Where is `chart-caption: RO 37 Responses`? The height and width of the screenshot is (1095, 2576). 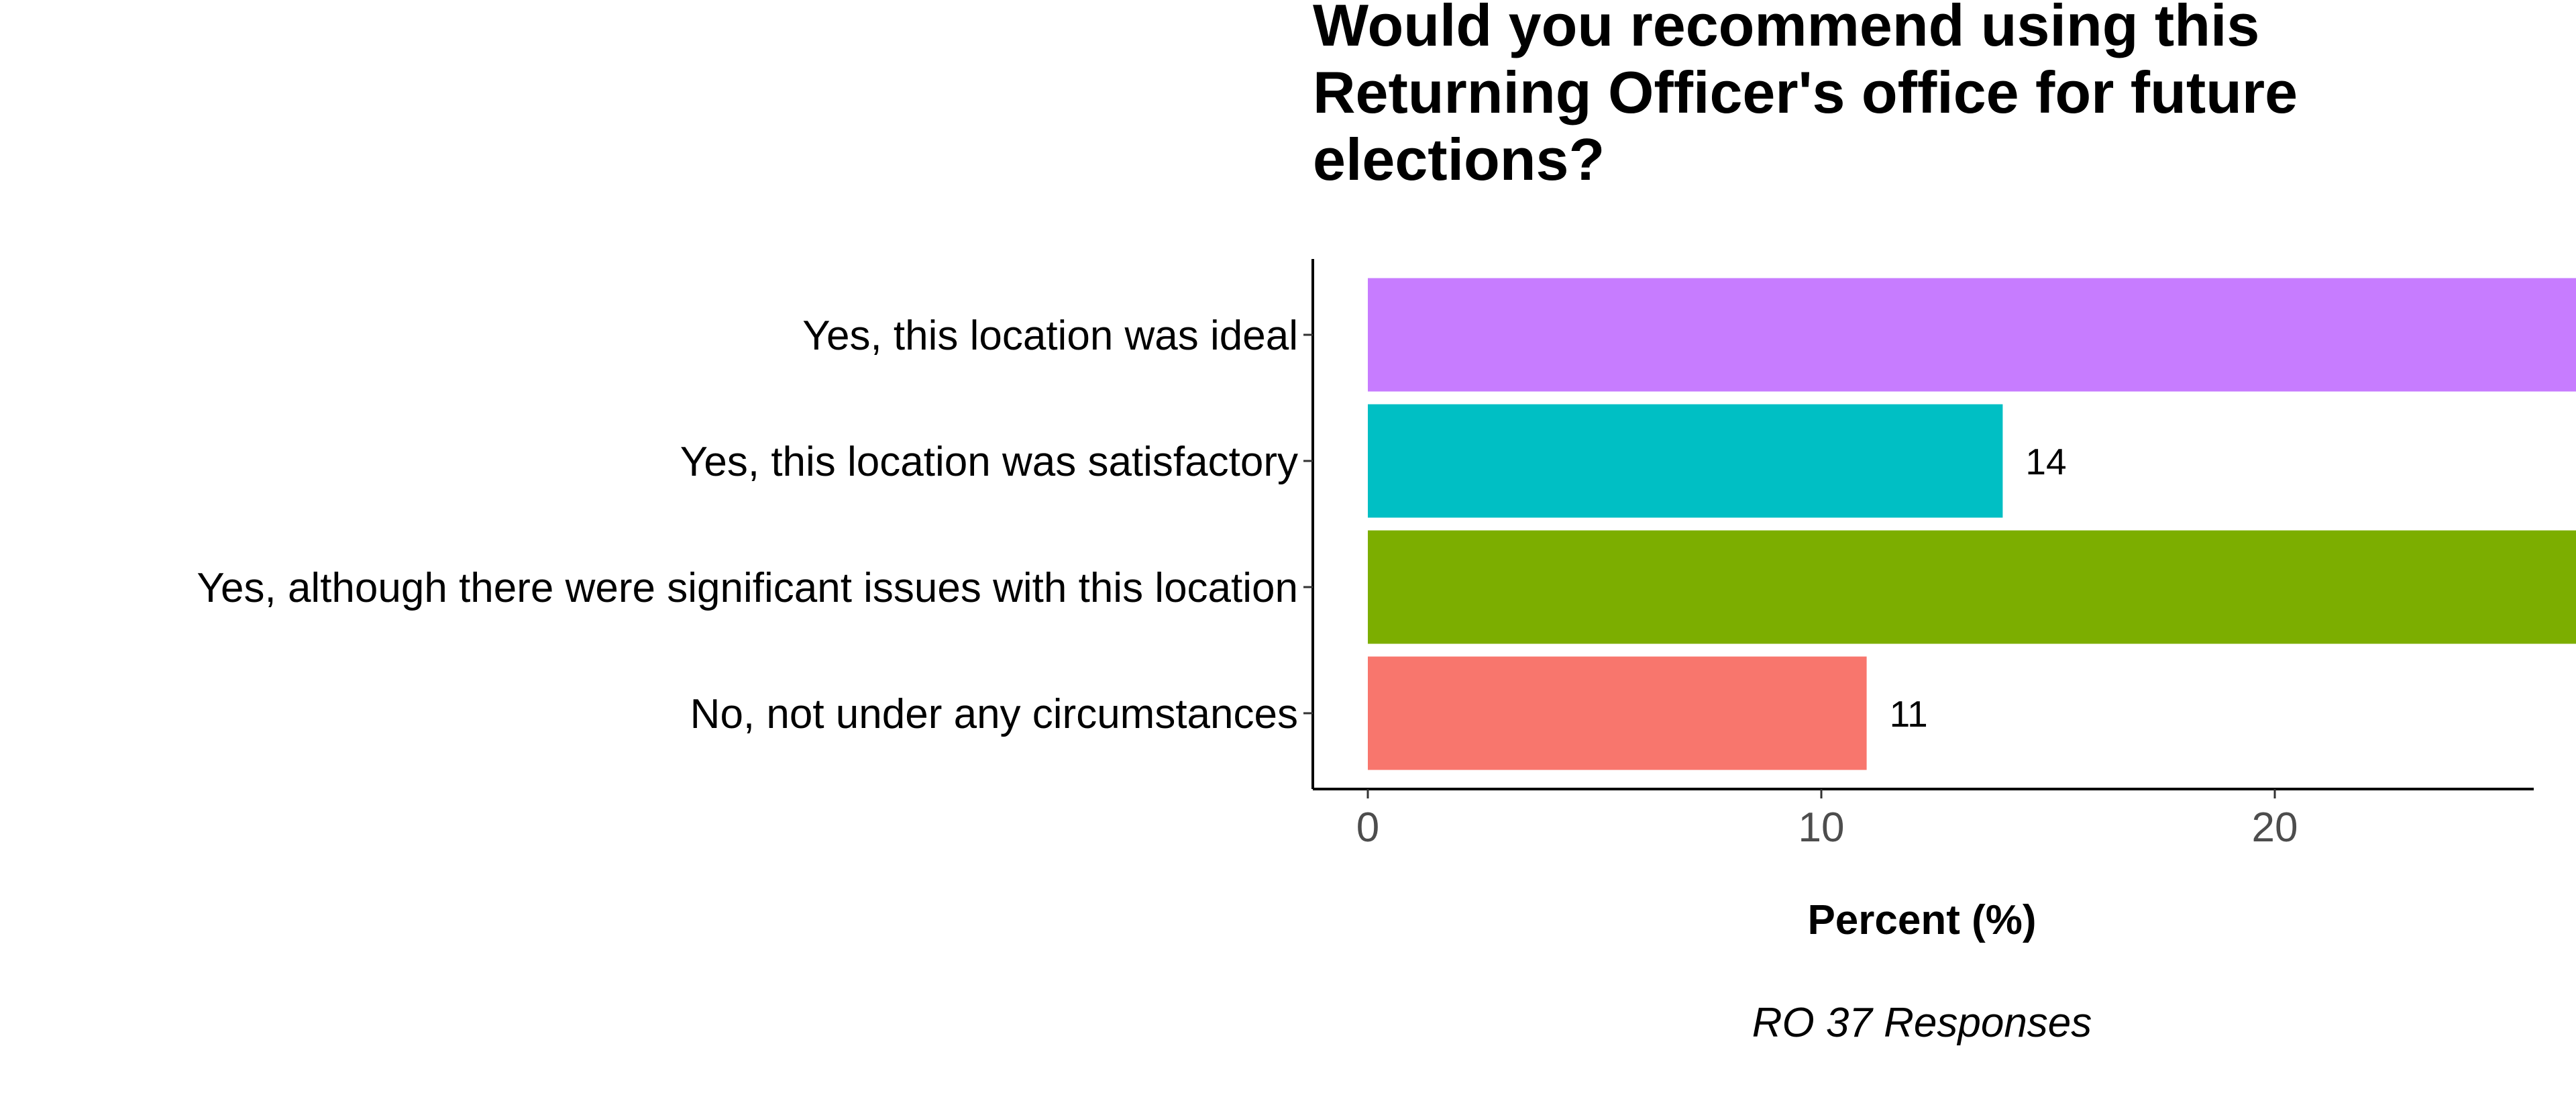 chart-caption: RO 37 Responses is located at coordinates (1922, 1023).